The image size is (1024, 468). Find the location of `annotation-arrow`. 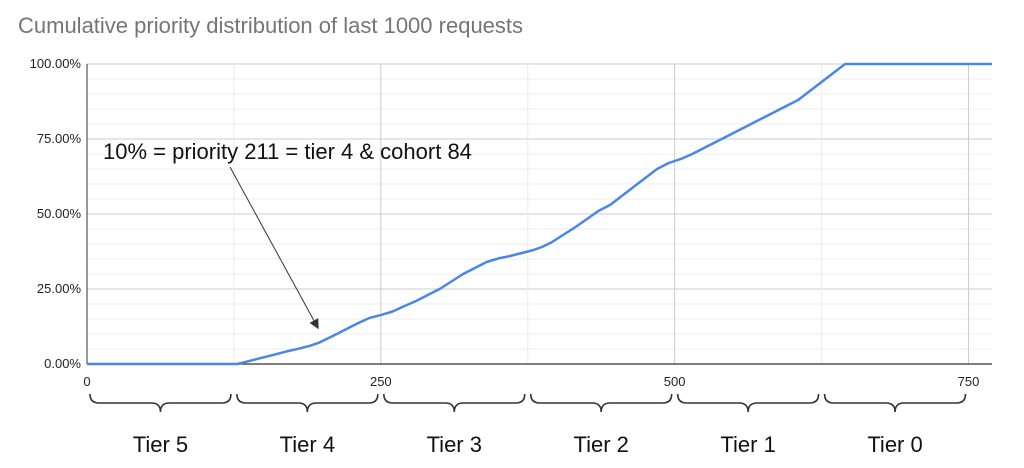

annotation-arrow is located at coordinates (274, 248).